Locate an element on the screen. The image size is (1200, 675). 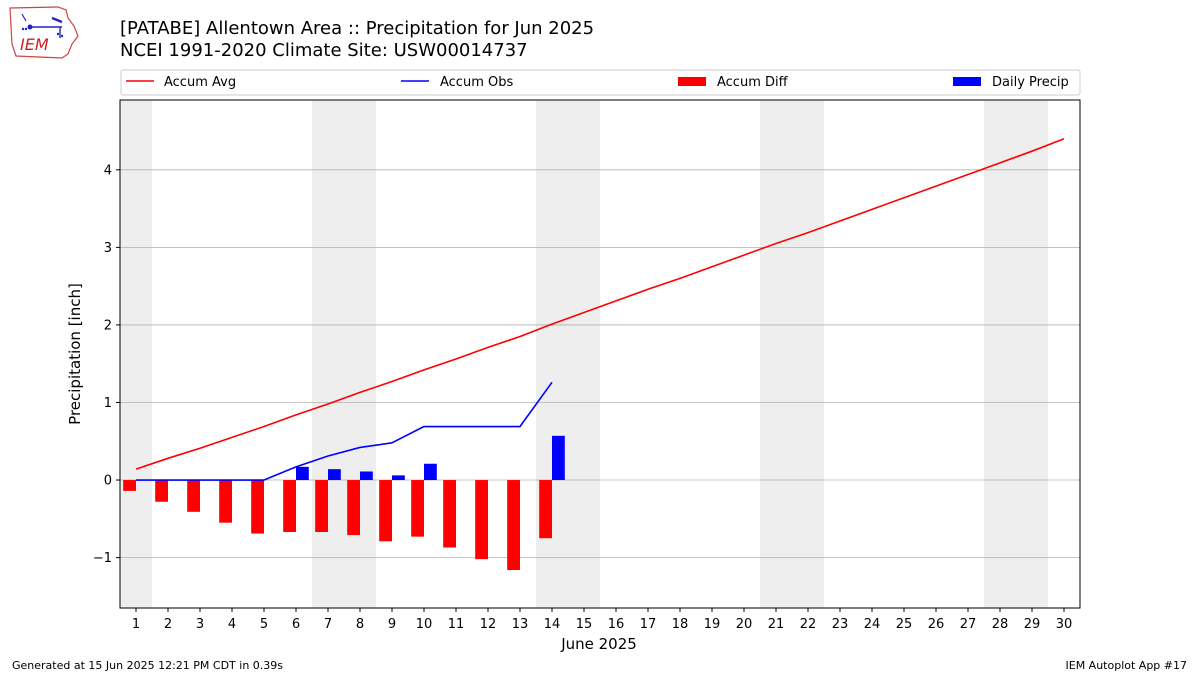
accum-obs-line is located at coordinates (344, 431).